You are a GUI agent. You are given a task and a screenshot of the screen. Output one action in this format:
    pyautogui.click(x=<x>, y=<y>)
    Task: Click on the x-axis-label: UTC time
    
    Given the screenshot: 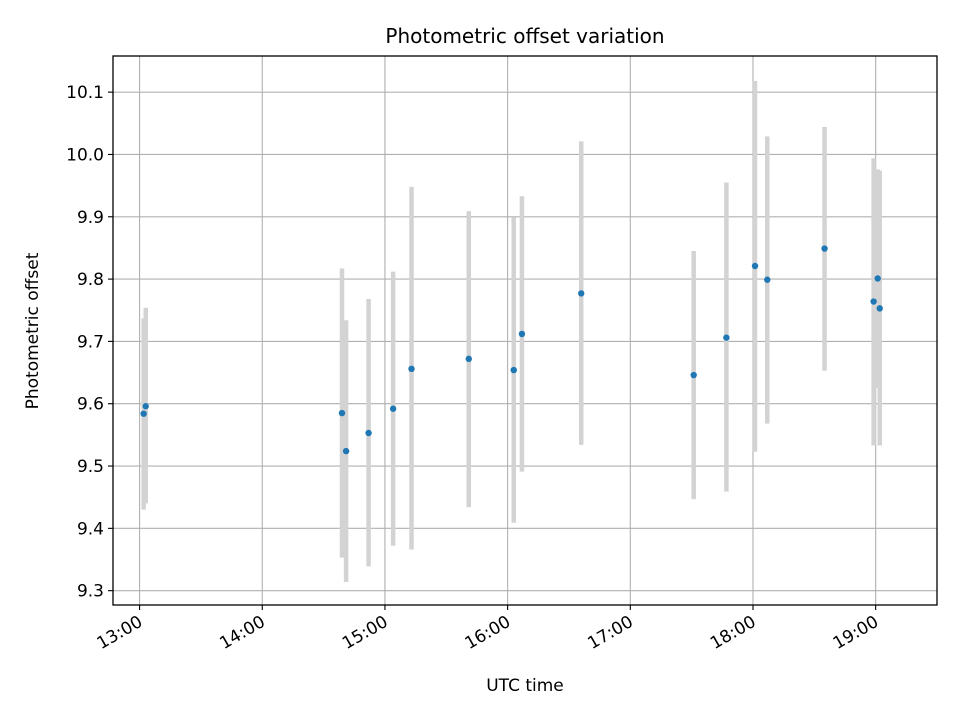 What is the action you would take?
    pyautogui.click(x=525, y=686)
    